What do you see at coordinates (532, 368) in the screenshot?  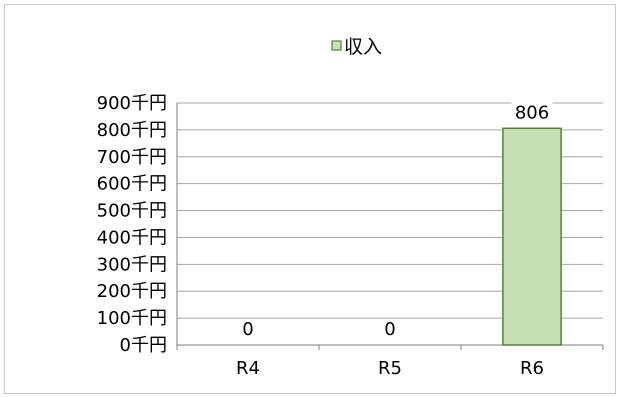 I see `x-tick-label-R6: R6` at bounding box center [532, 368].